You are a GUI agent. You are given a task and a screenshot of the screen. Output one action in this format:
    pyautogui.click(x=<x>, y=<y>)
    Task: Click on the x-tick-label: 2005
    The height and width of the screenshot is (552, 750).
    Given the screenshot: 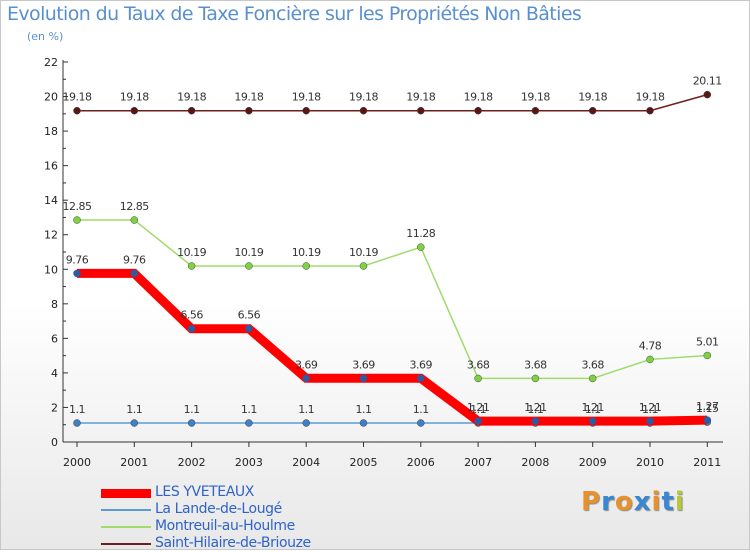 What is the action you would take?
    pyautogui.click(x=364, y=462)
    